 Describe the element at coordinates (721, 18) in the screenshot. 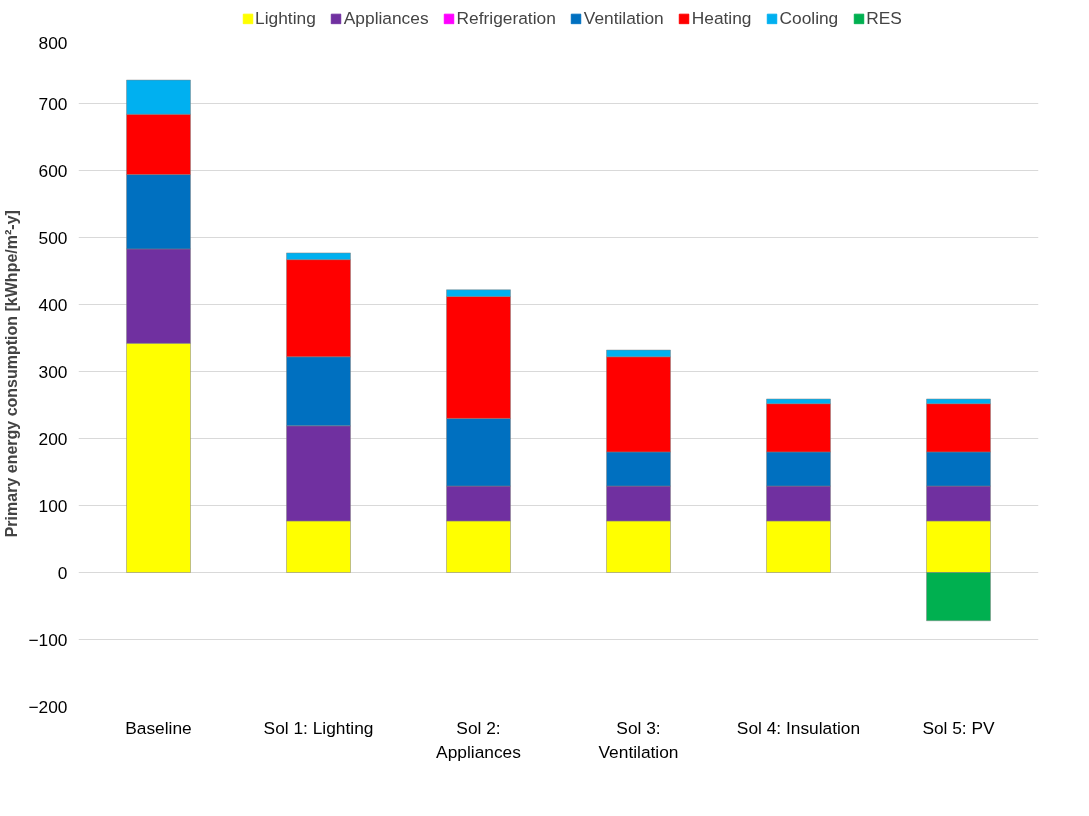

I see `legend-label: Heating` at that location.